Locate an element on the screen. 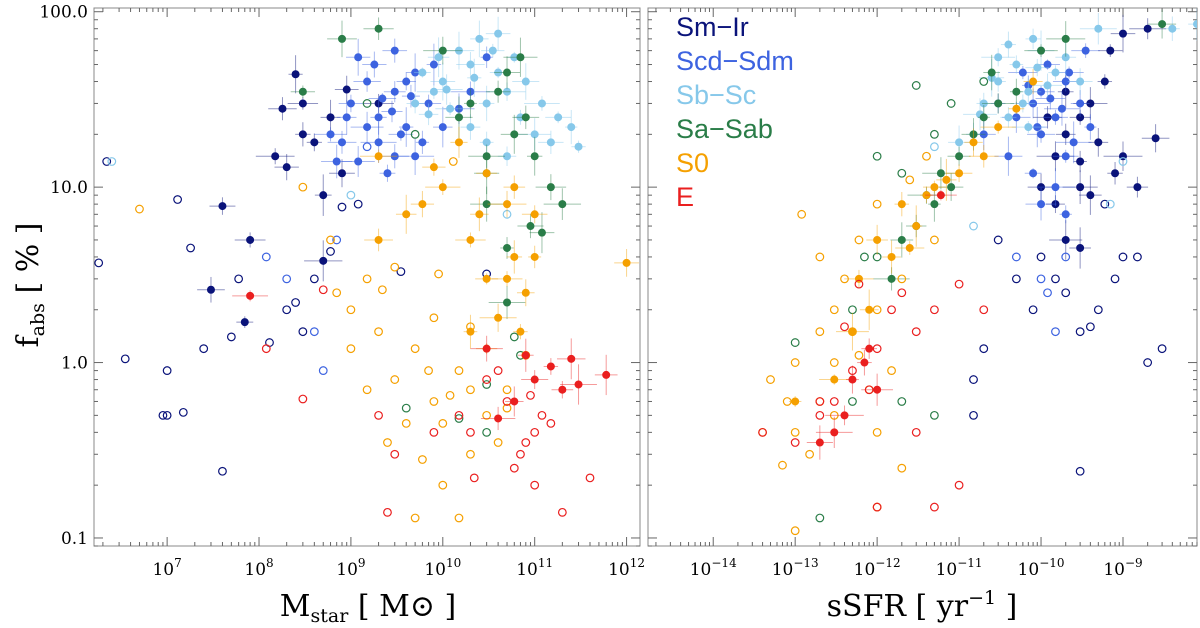  x-axis-title-right-close: ] is located at coordinates (1006, 606).